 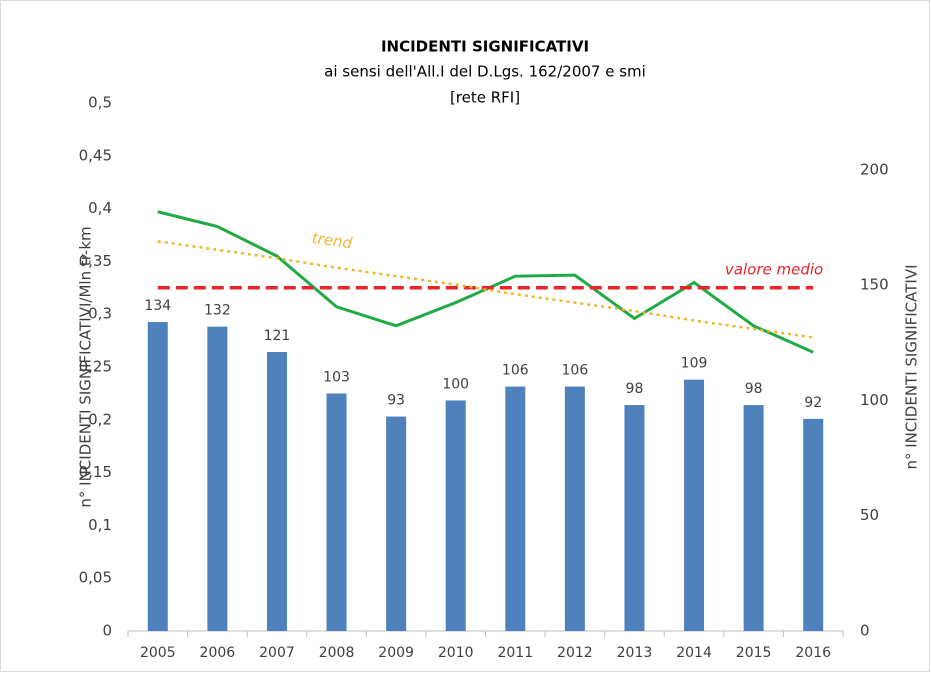 What do you see at coordinates (813, 403) in the screenshot?
I see `data-label: 92` at bounding box center [813, 403].